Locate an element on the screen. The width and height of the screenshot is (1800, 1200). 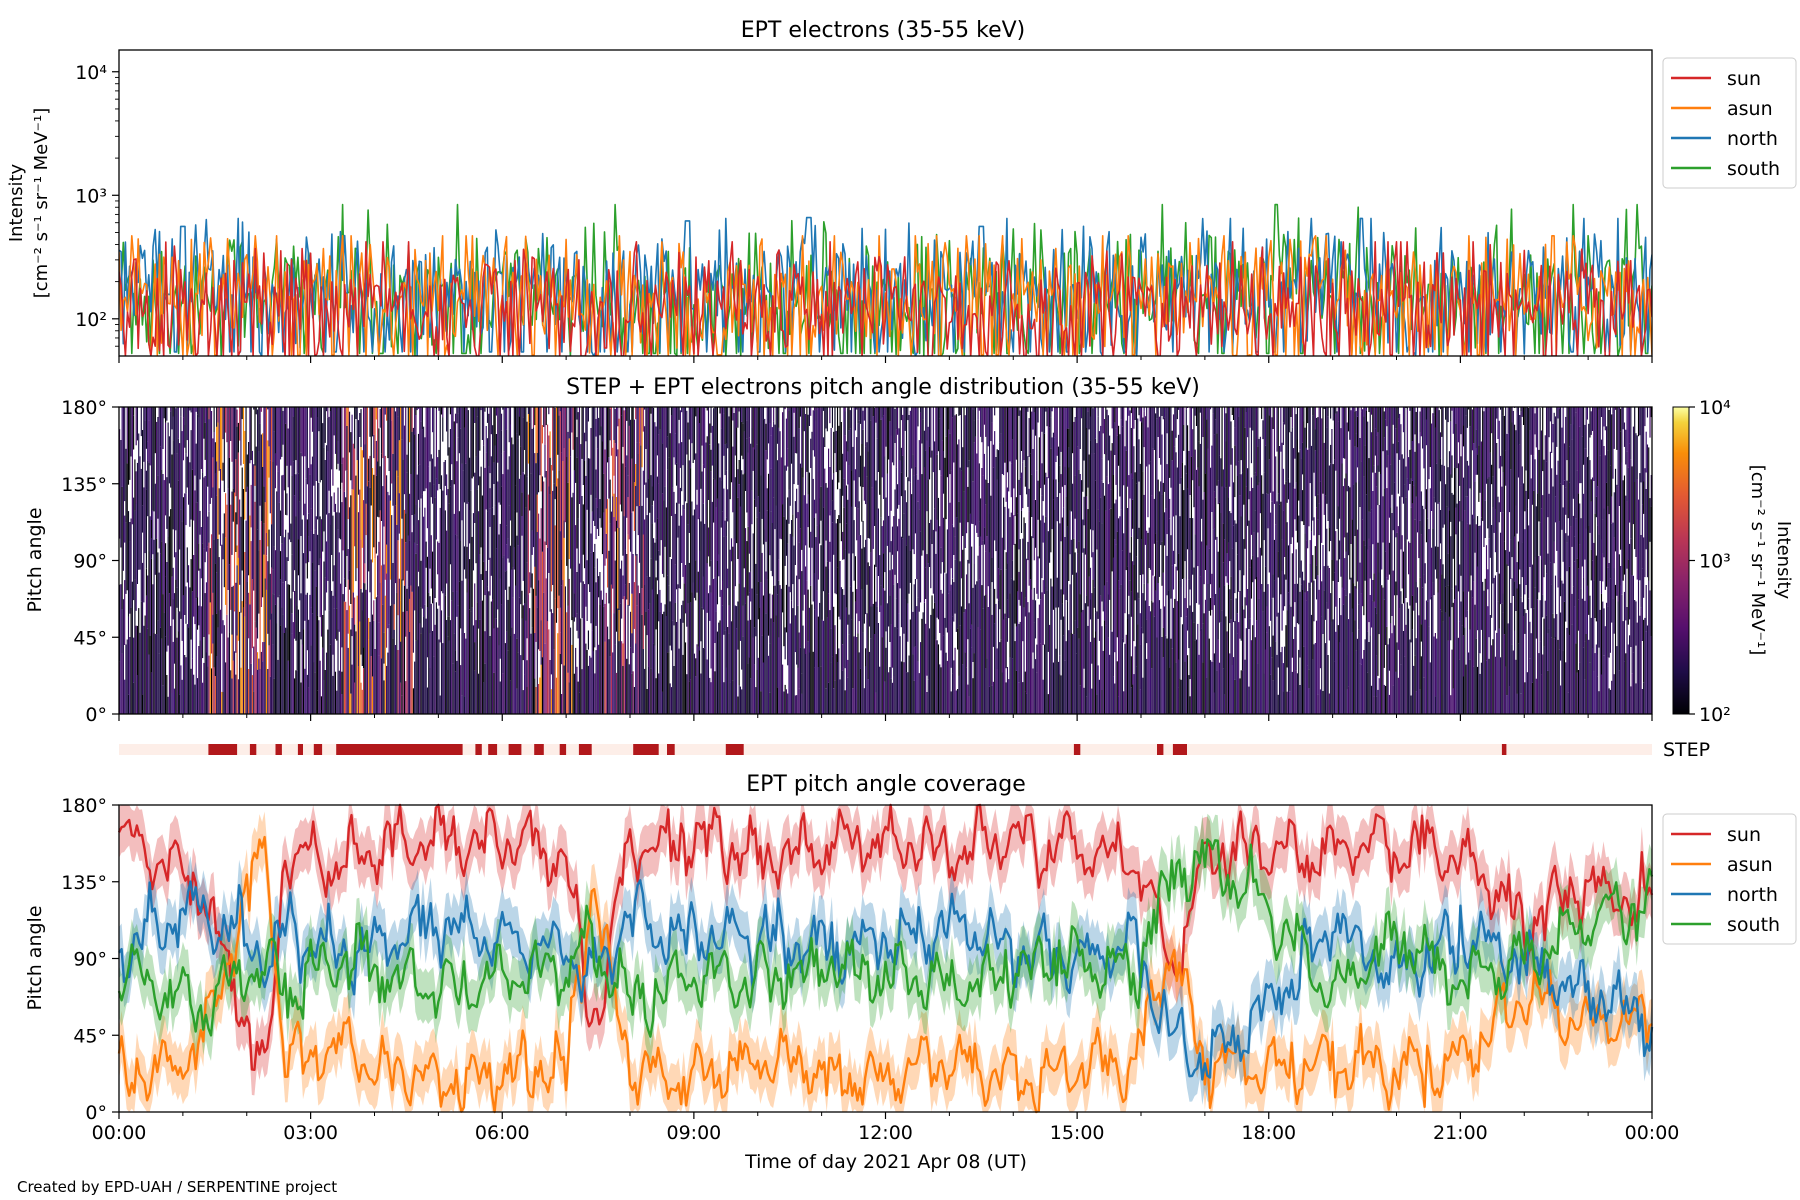
coverage-x-tick-label: 21:00 is located at coordinates (1460, 1133).